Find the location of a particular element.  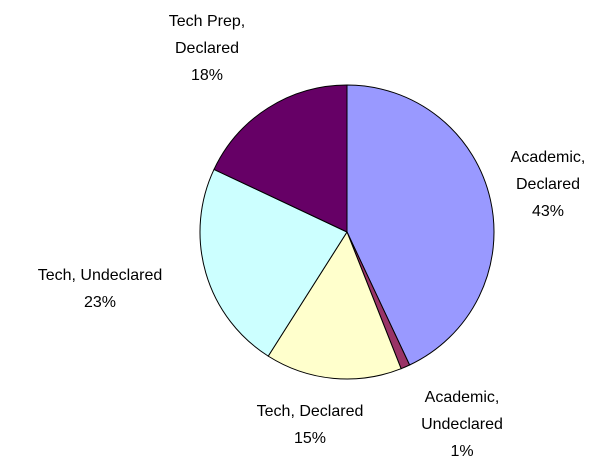

value-label: 43% is located at coordinates (548, 211).